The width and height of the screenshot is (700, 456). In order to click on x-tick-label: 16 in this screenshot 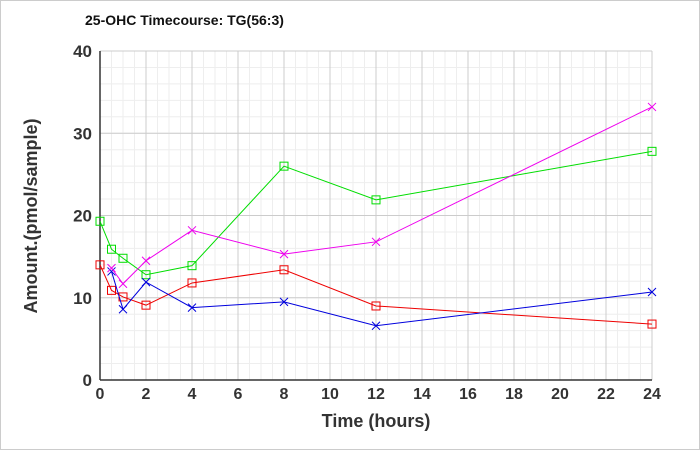, I will do `click(468, 394)`.